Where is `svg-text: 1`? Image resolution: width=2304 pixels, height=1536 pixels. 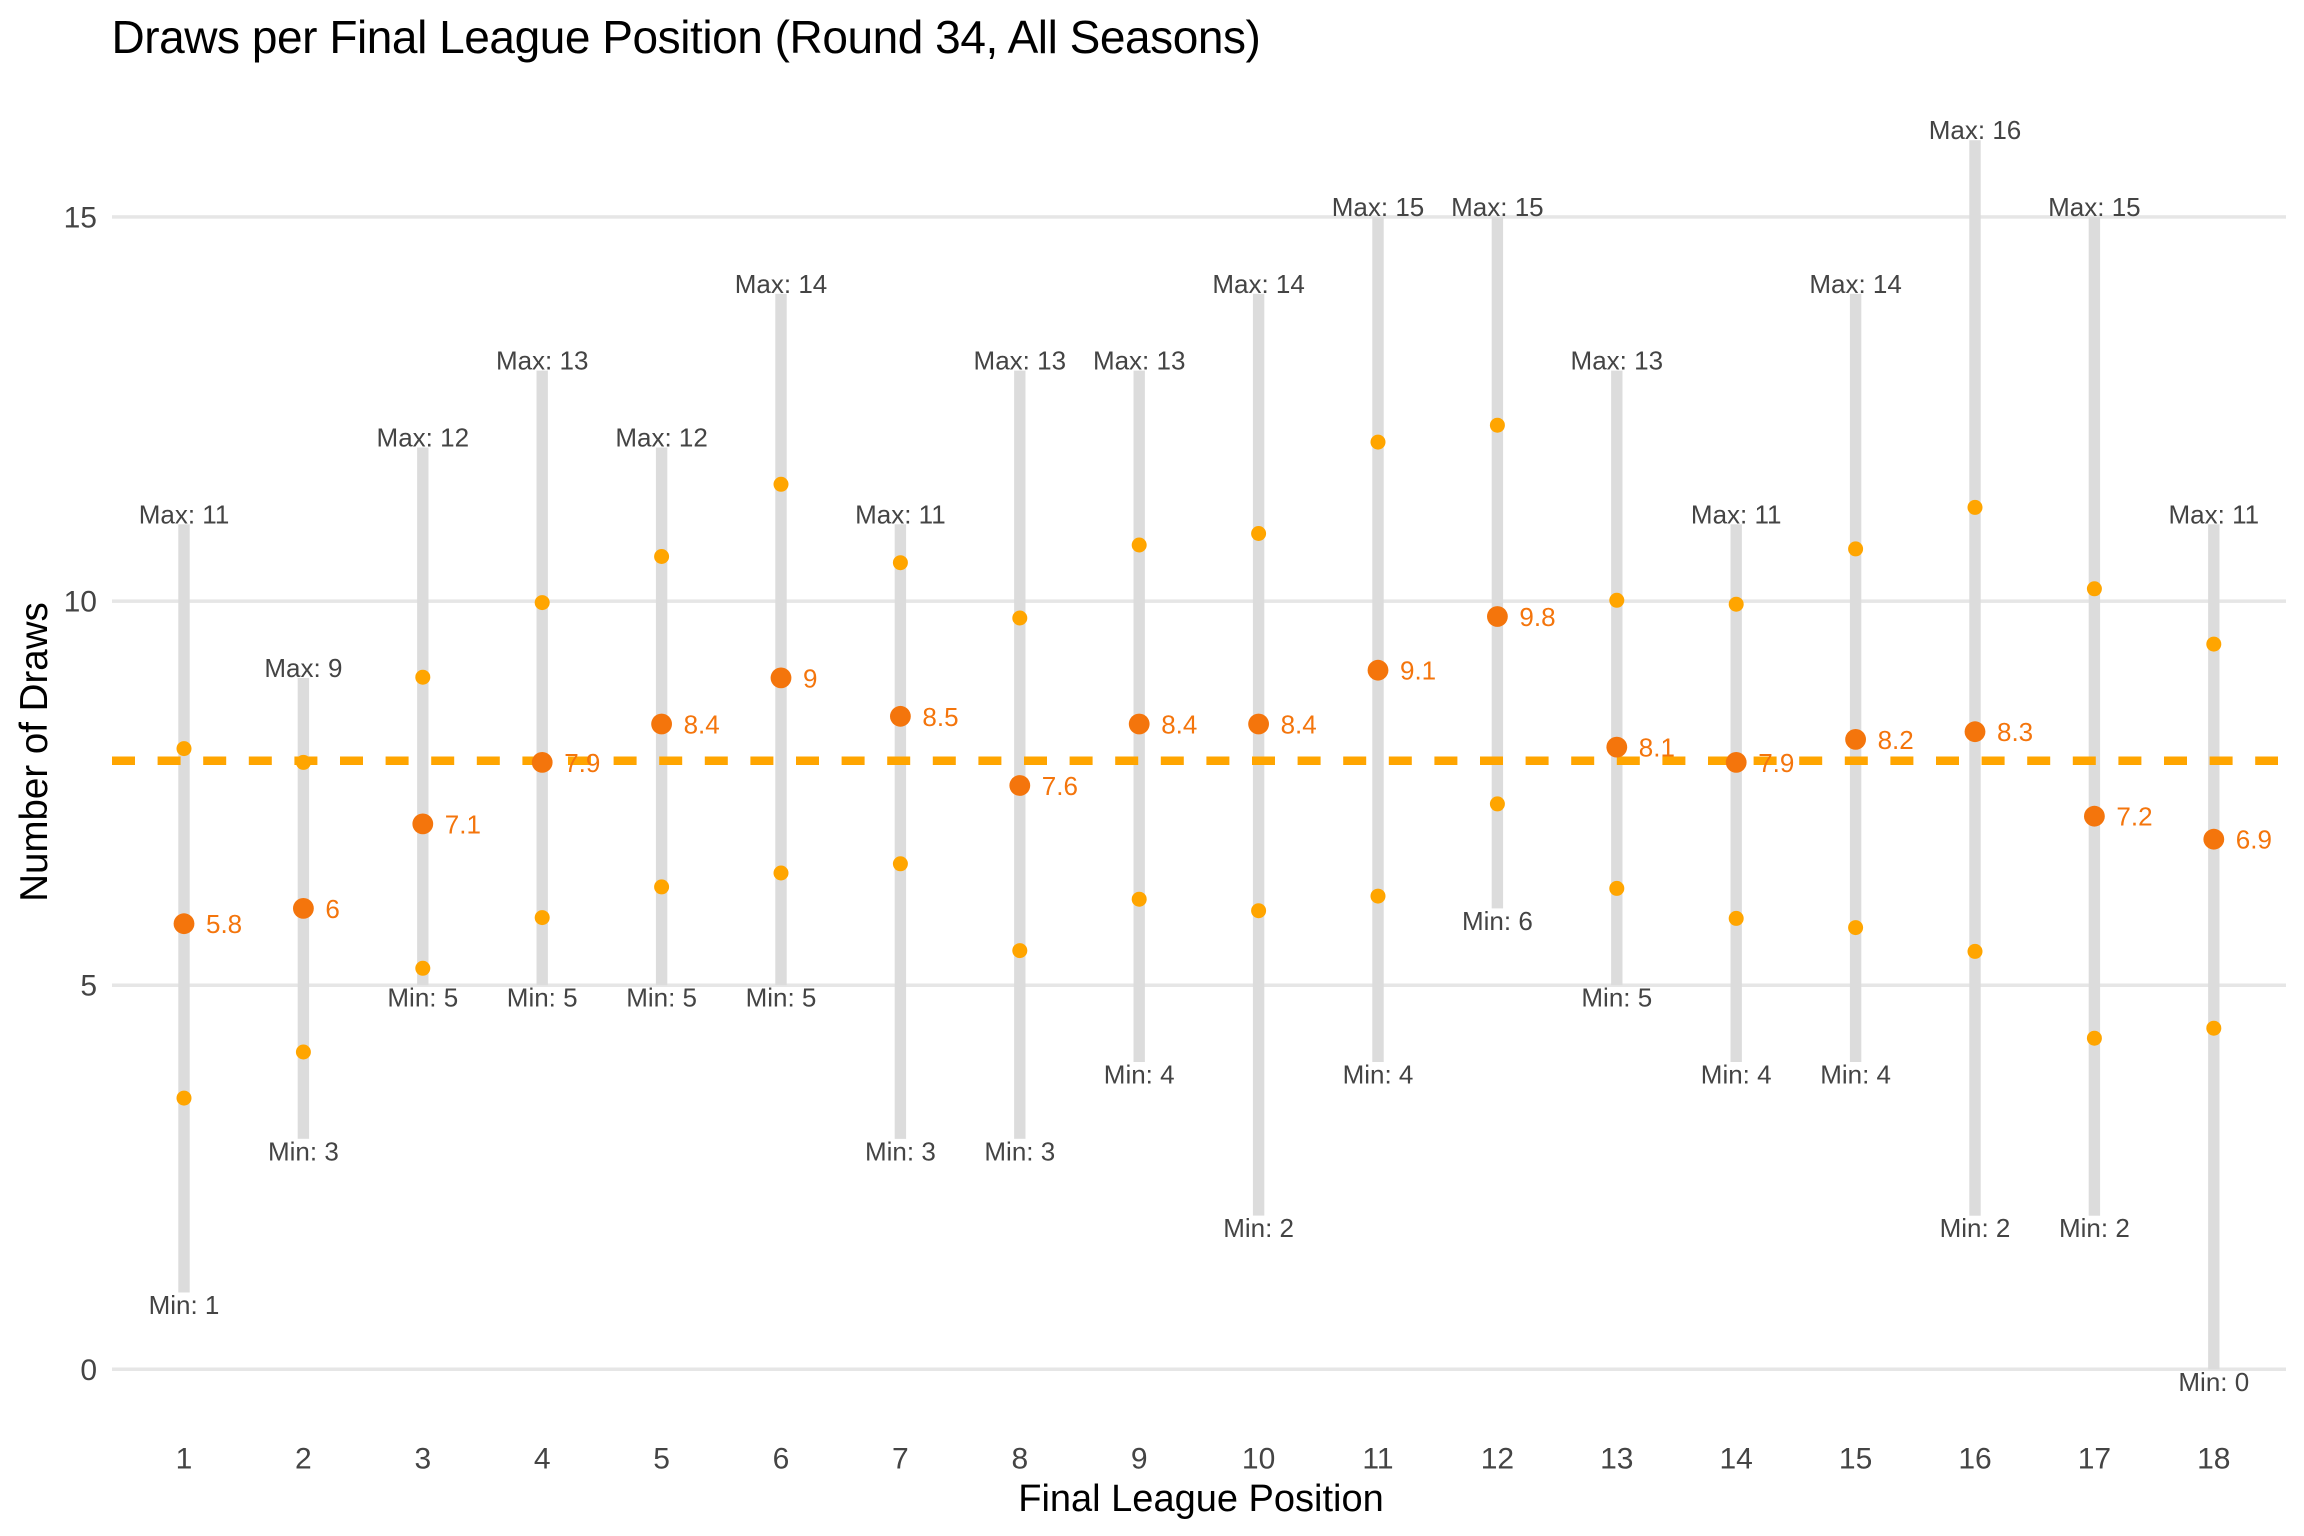
svg-text: 1 is located at coordinates (184, 1459).